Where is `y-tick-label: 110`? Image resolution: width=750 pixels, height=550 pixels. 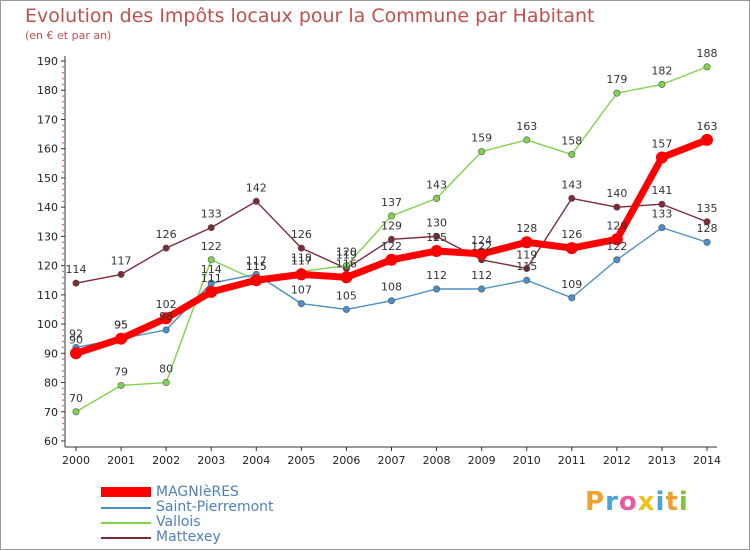 y-tick-label: 110 is located at coordinates (47, 295).